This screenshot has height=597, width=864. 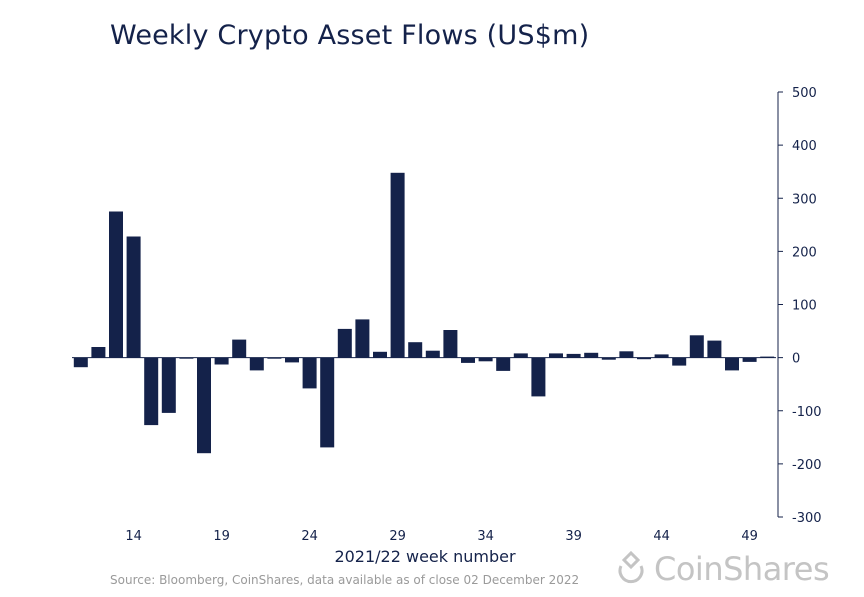 I want to click on bar-2021/18, so click(x=204, y=405).